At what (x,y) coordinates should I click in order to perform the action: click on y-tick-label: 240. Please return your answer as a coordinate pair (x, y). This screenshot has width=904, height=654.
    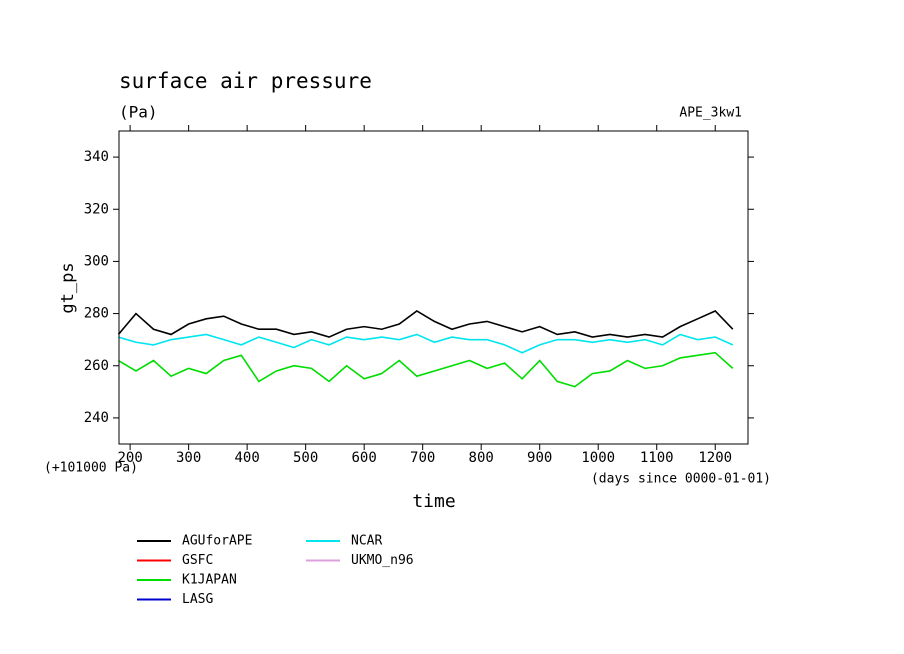
    Looking at the image, I should click on (96, 418).